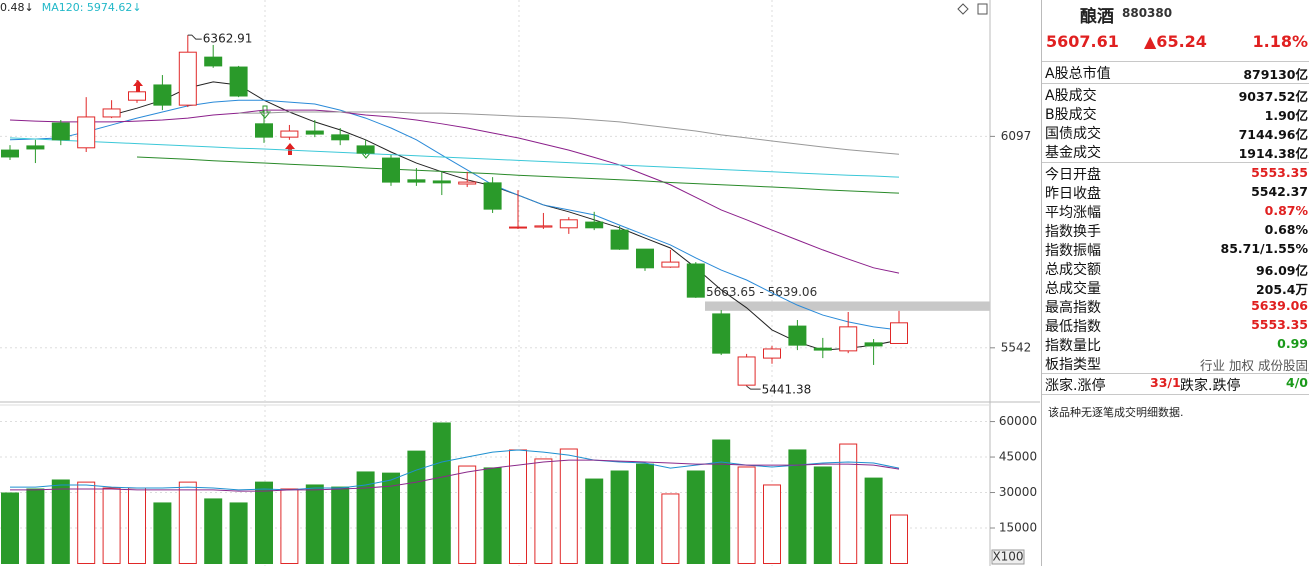  I want to click on legend-text: MA120: 5974.62↓, so click(92, 7).